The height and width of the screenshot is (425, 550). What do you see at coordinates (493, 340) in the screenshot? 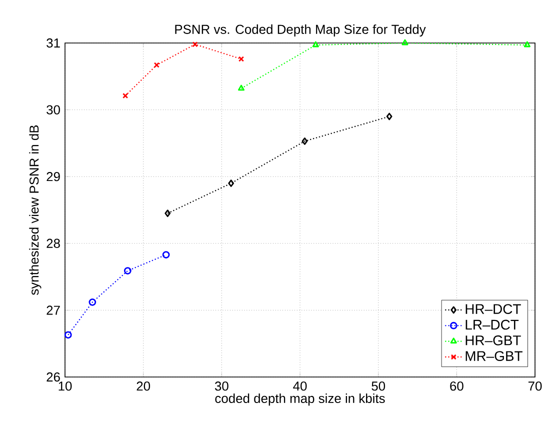
I see `legend-label: HR–GBT` at bounding box center [493, 340].